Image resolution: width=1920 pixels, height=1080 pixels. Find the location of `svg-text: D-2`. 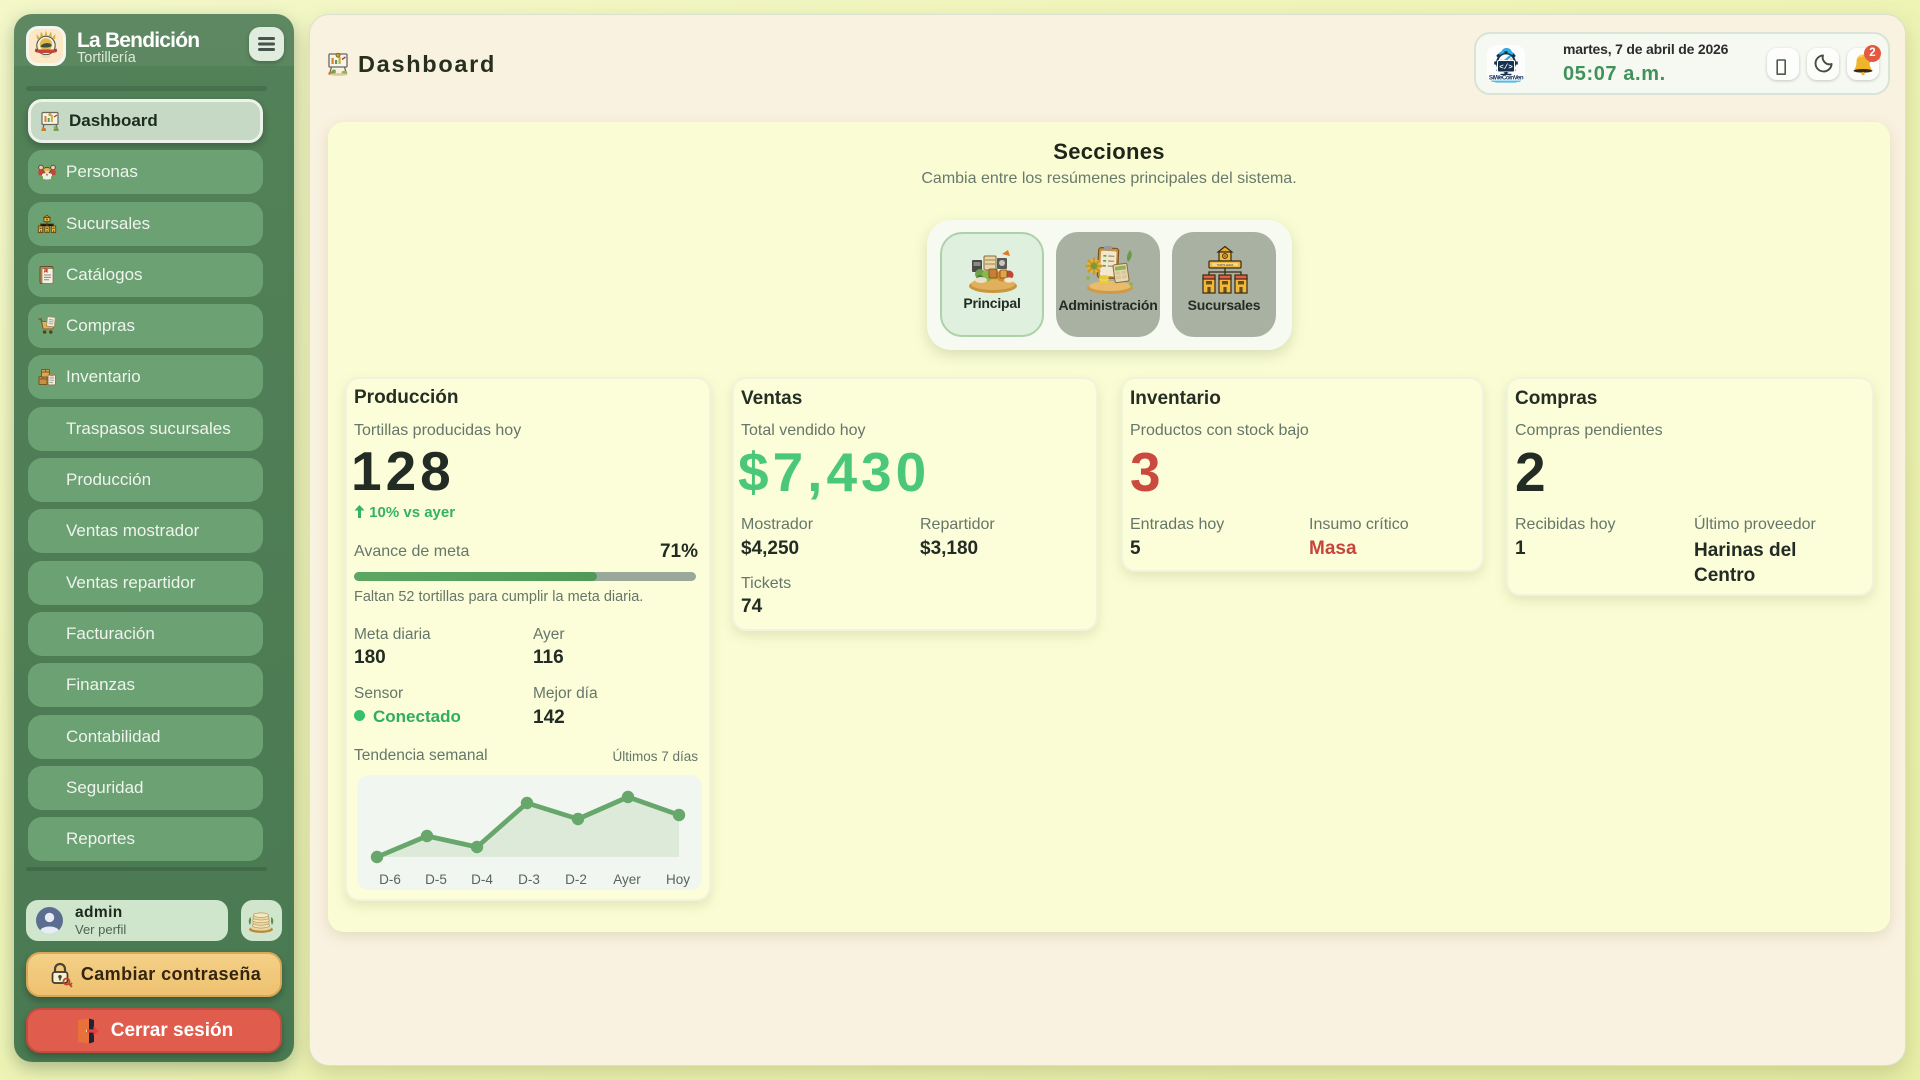

svg-text: D-2 is located at coordinates (576, 879).